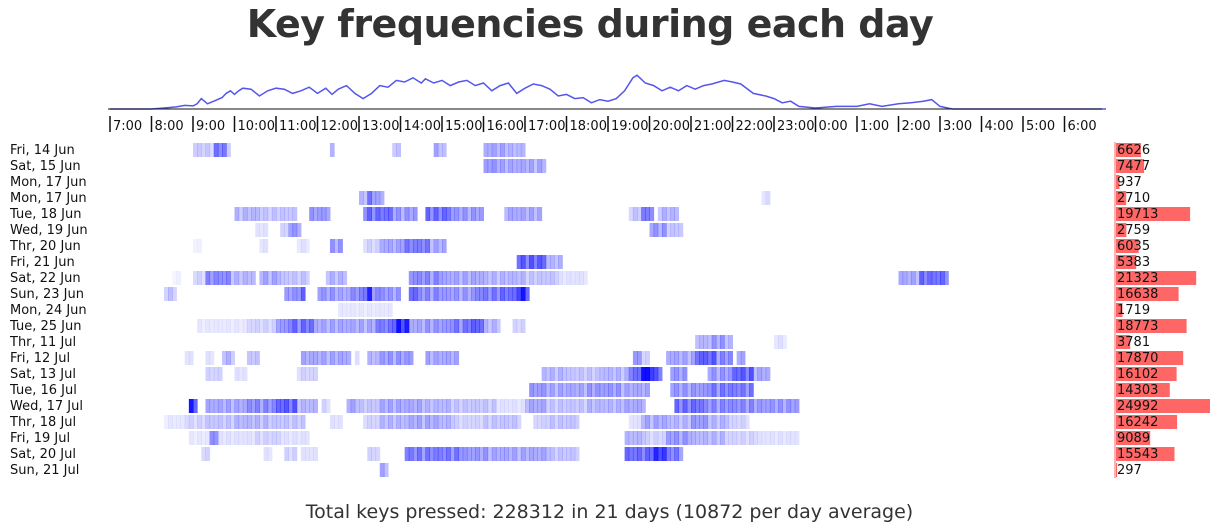 The width and height of the screenshot is (1219, 529). What do you see at coordinates (1133, 438) in the screenshot?
I see `total-value: 9089` at bounding box center [1133, 438].